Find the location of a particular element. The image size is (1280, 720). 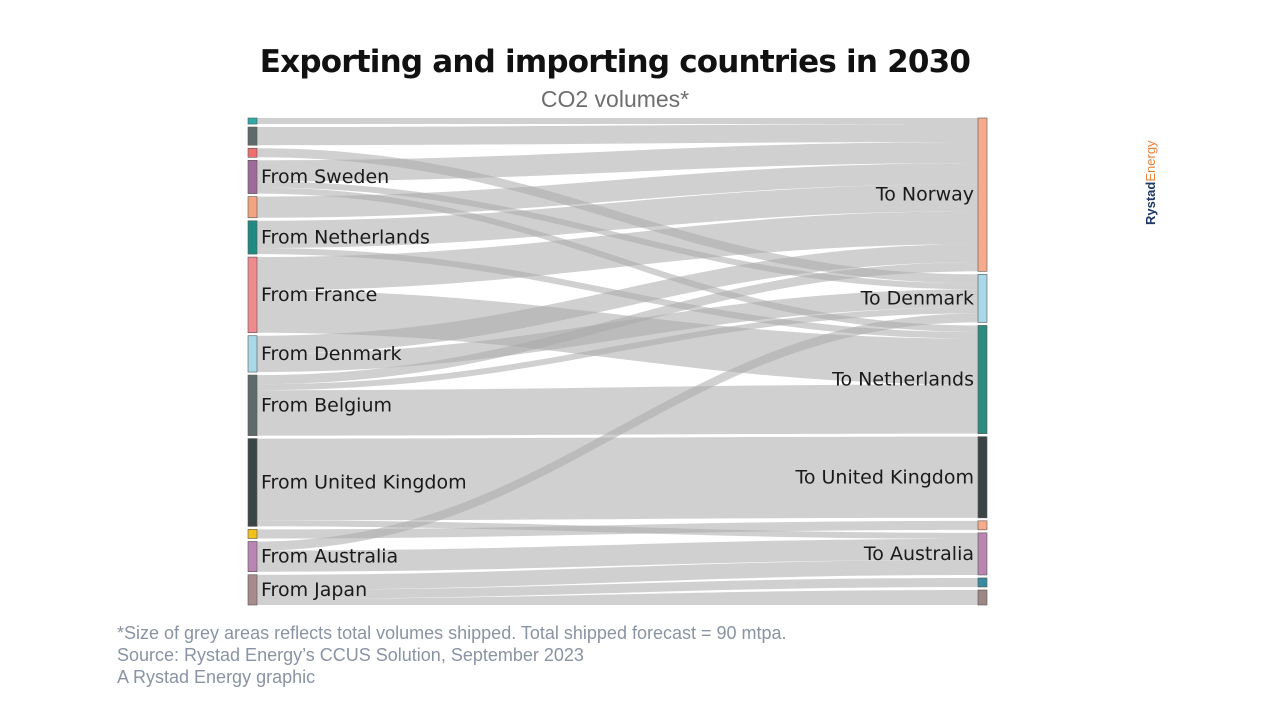

source-label-japan: From Japan is located at coordinates (314, 590).